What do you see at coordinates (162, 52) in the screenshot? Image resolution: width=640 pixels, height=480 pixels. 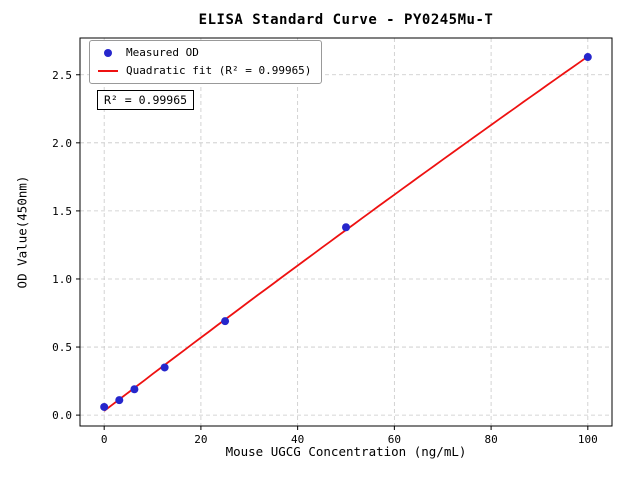 I see `legend-label-measured-od: Measured OD` at bounding box center [162, 52].